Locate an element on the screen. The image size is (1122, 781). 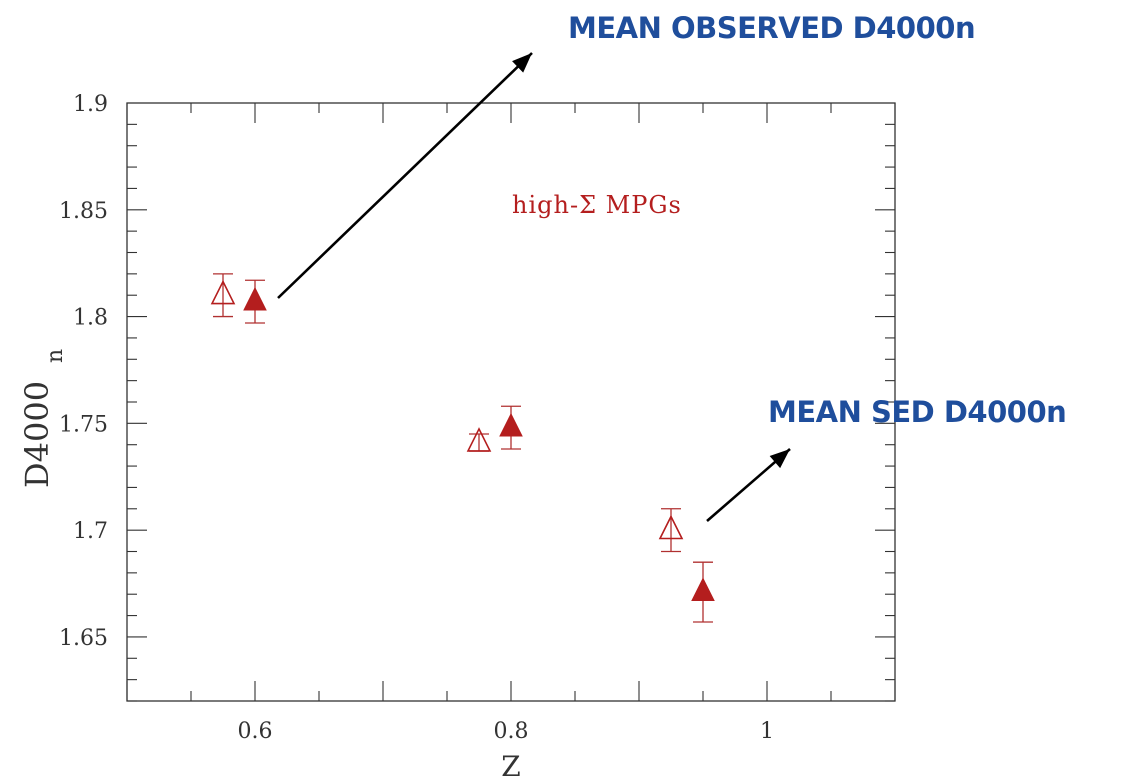
x-tick-label: 0.8 is located at coordinates (511, 731).